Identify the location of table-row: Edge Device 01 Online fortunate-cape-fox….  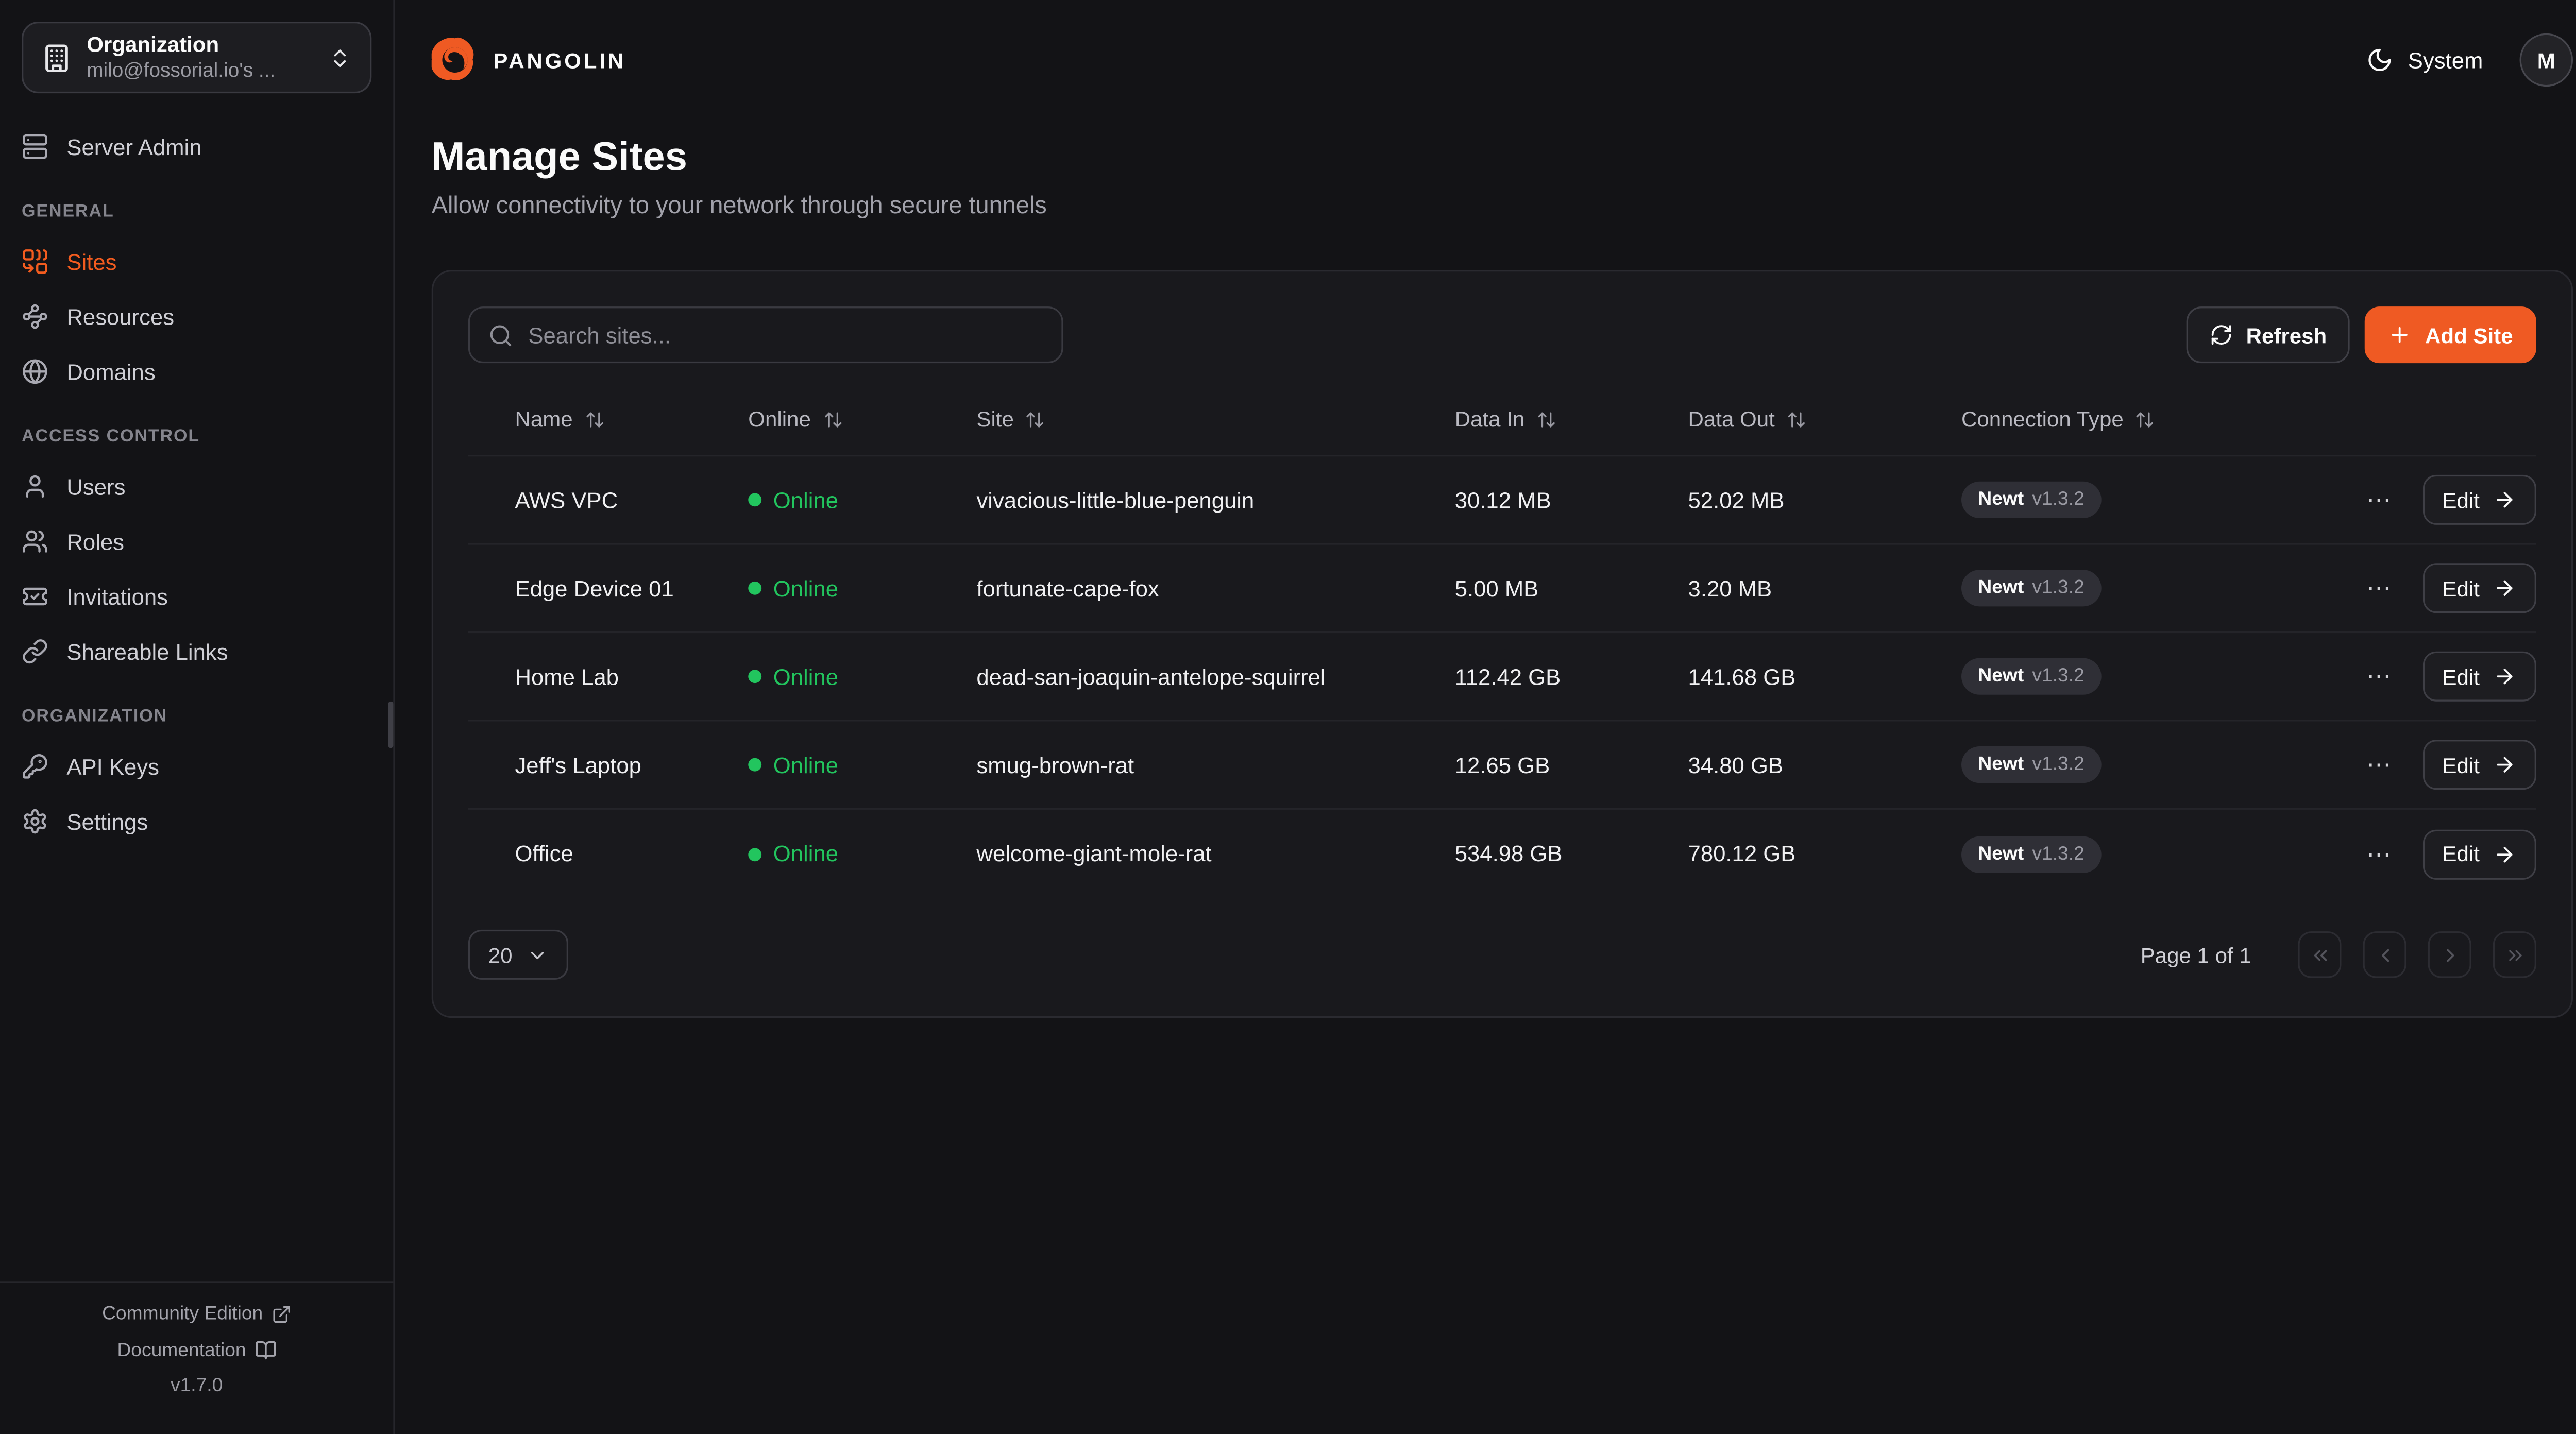
(1502, 589).